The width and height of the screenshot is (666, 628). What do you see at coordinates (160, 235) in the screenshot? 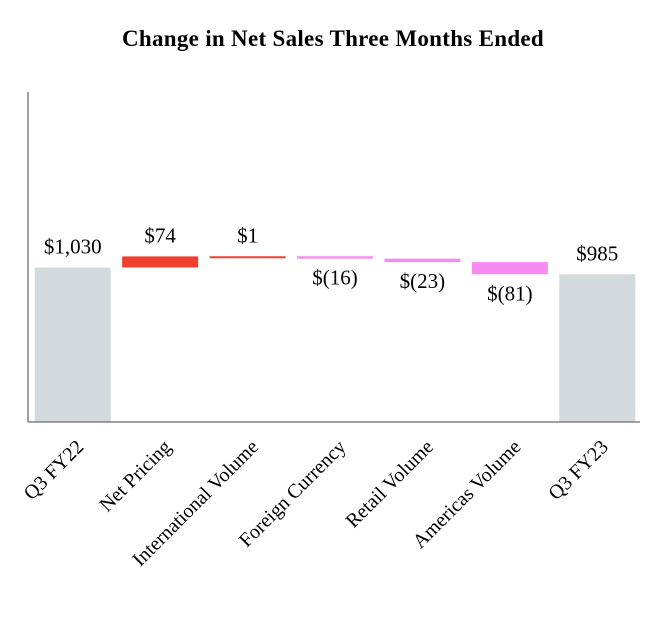
I see `data-label-net-pricing: $74` at bounding box center [160, 235].